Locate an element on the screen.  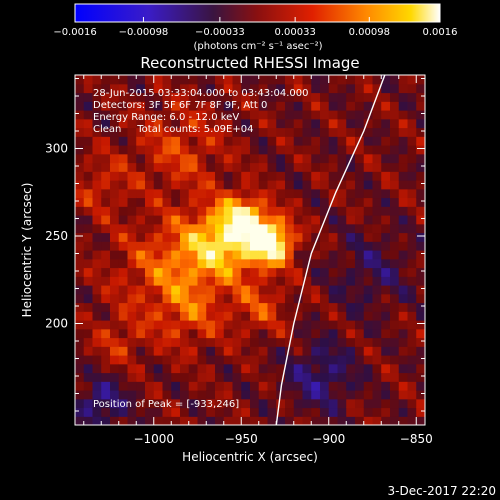
colorbar-tick-label: 0.00098 is located at coordinates (369, 32).